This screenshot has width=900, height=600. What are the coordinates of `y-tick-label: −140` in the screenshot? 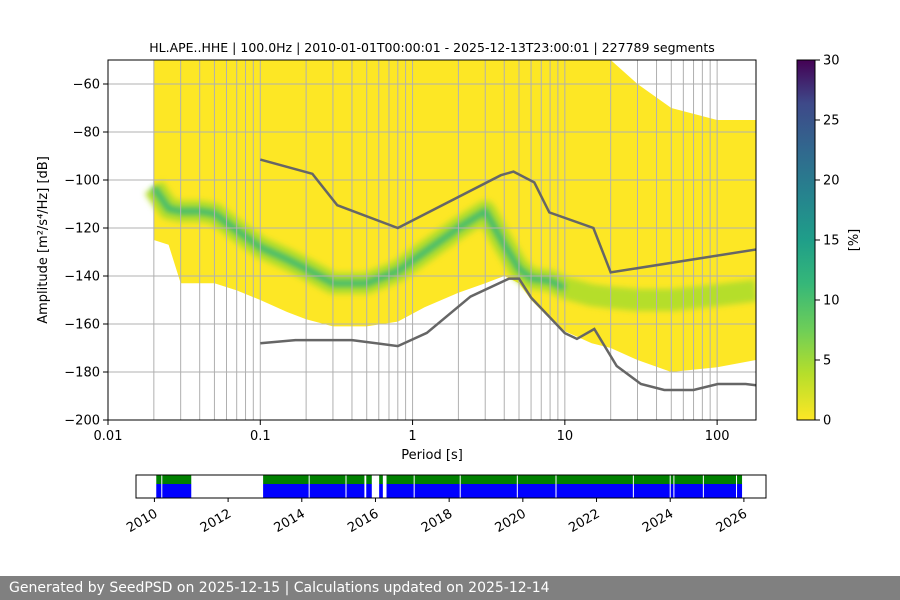 It's located at (82, 277).